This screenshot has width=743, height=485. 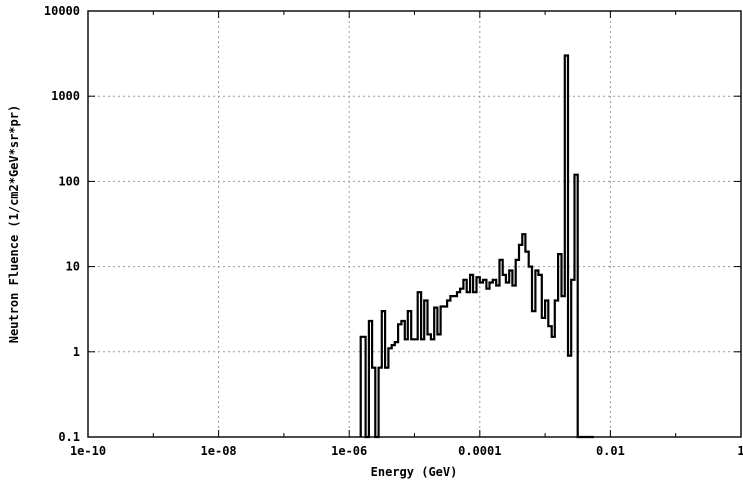 I want to click on y-tick-label: 1, so click(x=76, y=352).